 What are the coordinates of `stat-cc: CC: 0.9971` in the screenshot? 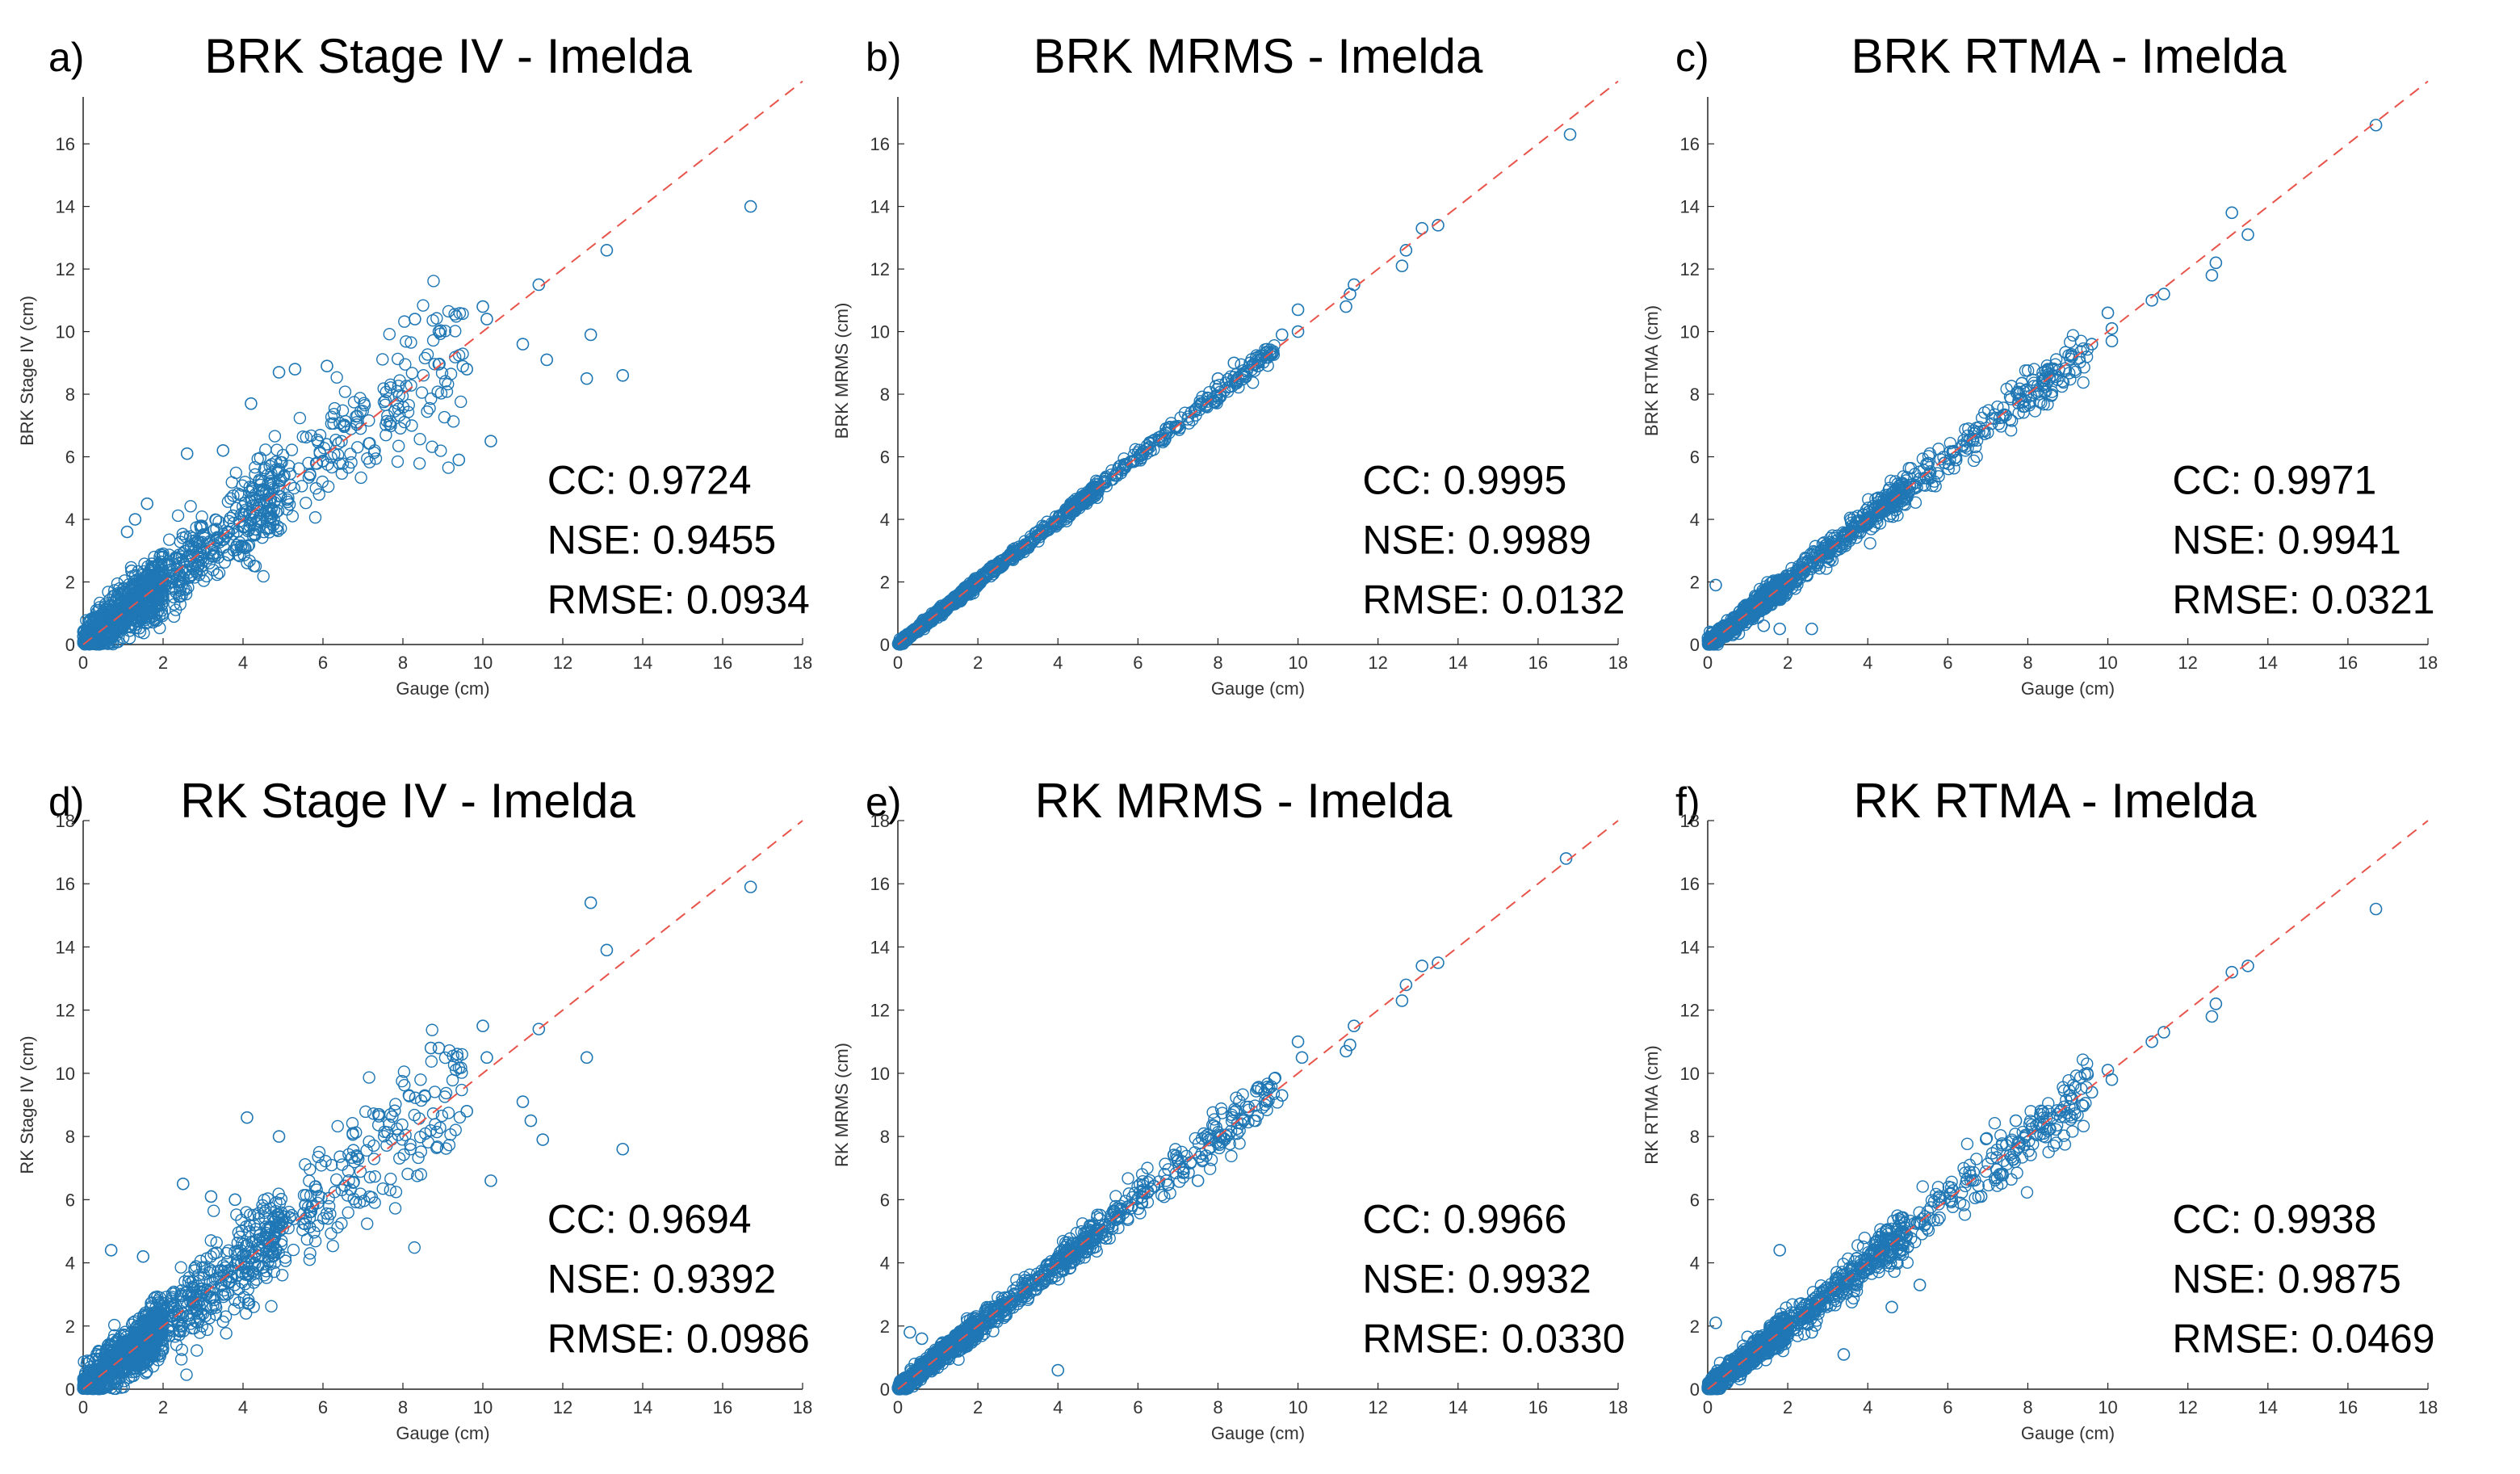 It's located at (2274, 480).